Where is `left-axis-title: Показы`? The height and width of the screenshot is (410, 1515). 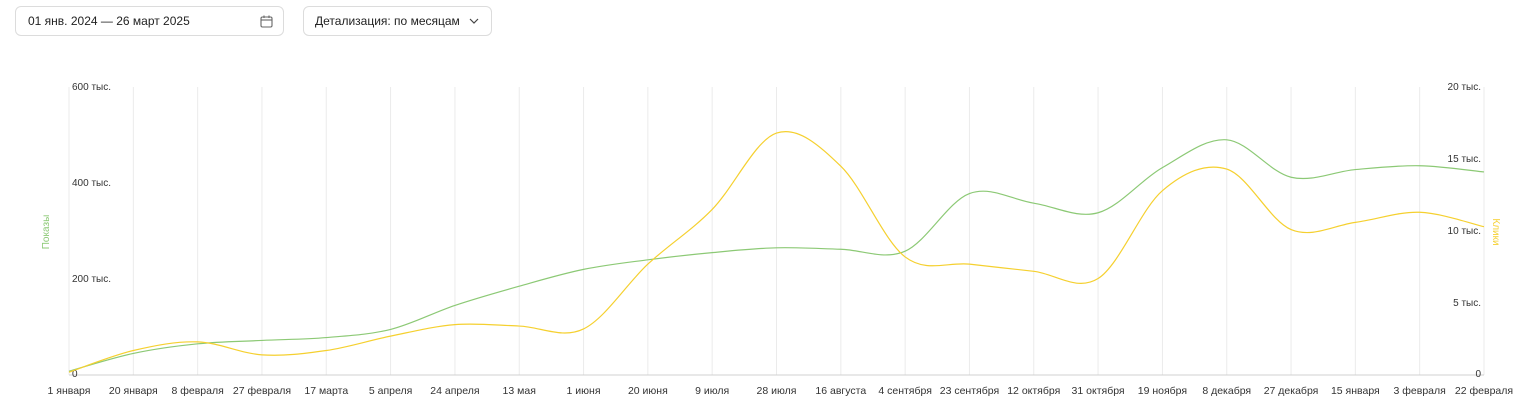
left-axis-title: Показы is located at coordinates (46, 232).